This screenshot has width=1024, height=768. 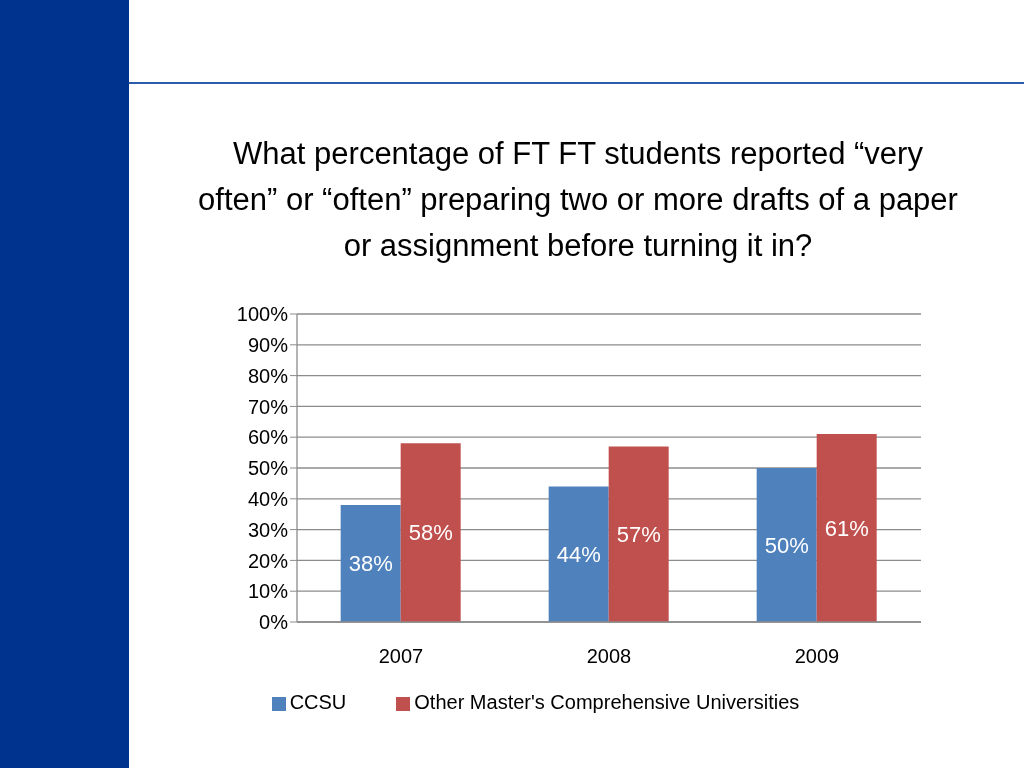 I want to click on data-label: 61%, so click(x=846, y=528).